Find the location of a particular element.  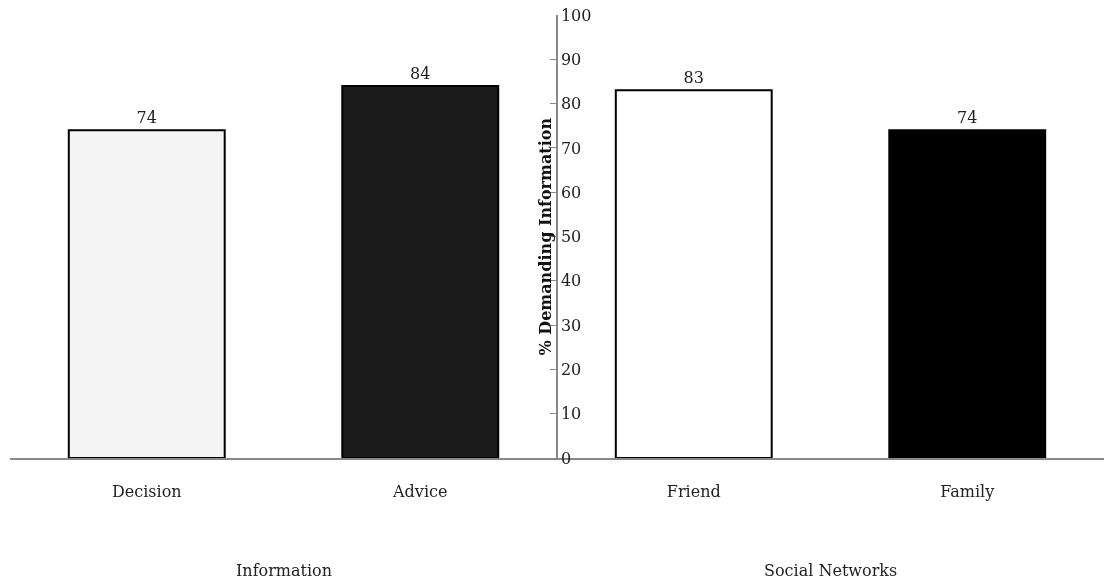

y-tick-label: 90 is located at coordinates (571, 59).